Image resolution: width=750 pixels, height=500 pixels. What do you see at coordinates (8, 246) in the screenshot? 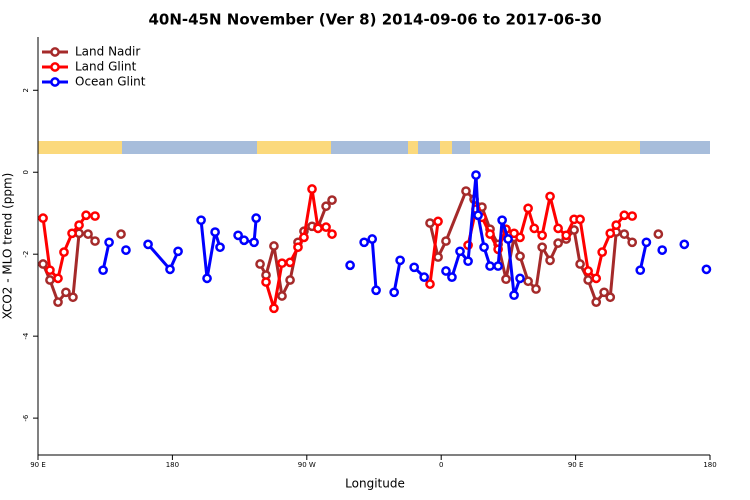
I see `y-axis-title: XCO2 - MLO trend (ppm)` at bounding box center [8, 246].